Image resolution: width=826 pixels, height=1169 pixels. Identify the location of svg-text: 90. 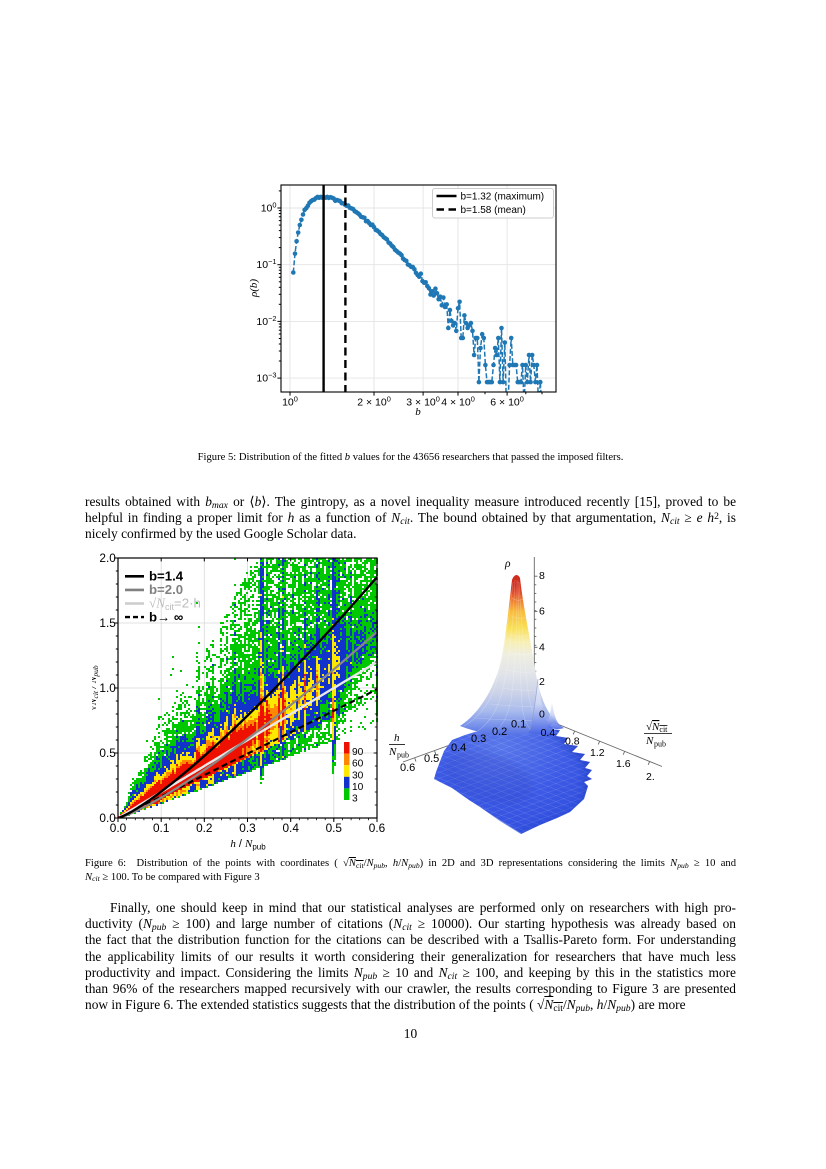
(358, 752).